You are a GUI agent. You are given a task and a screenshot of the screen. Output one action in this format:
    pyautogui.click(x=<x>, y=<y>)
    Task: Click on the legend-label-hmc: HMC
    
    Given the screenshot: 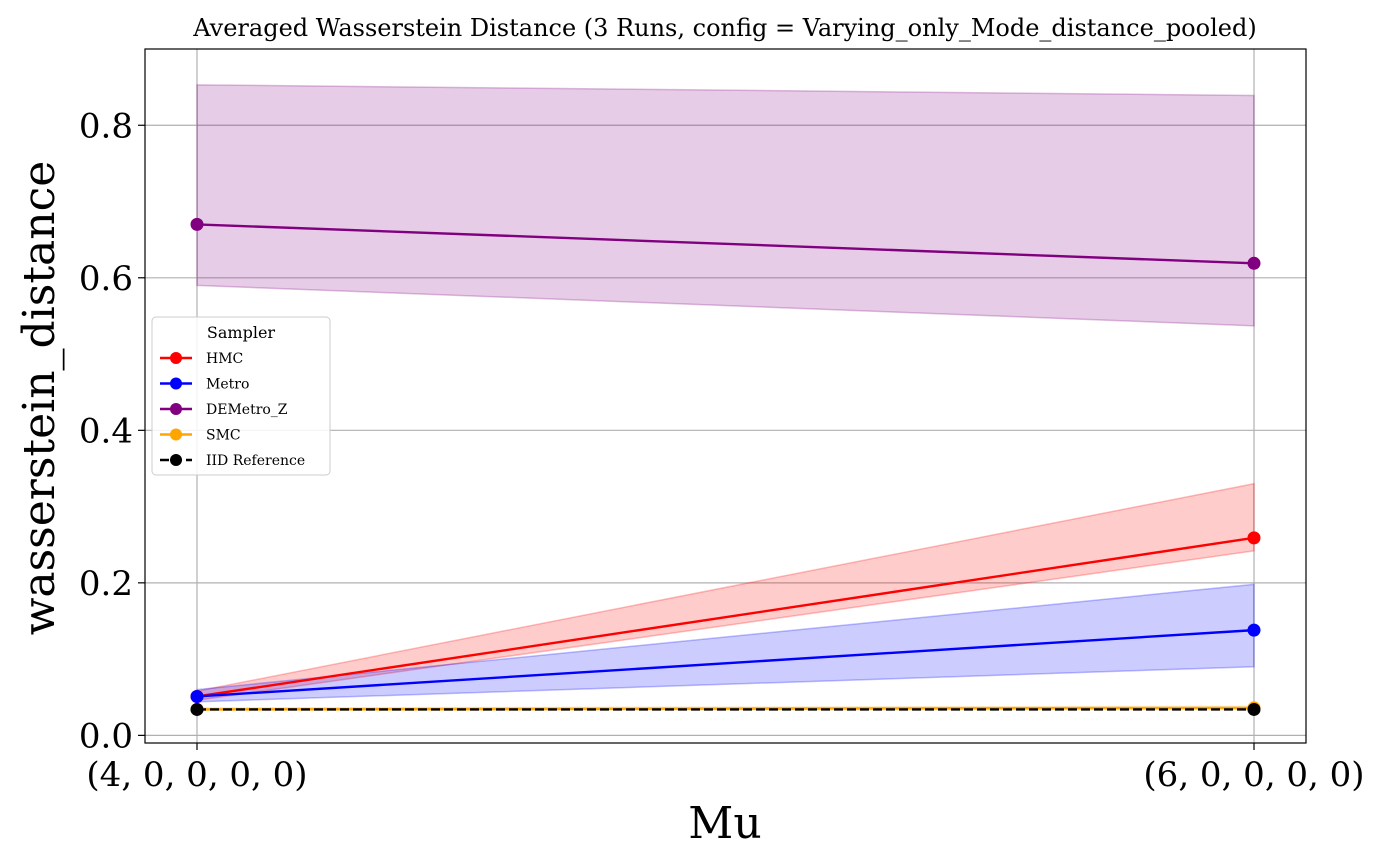 What is the action you would take?
    pyautogui.click(x=224, y=359)
    